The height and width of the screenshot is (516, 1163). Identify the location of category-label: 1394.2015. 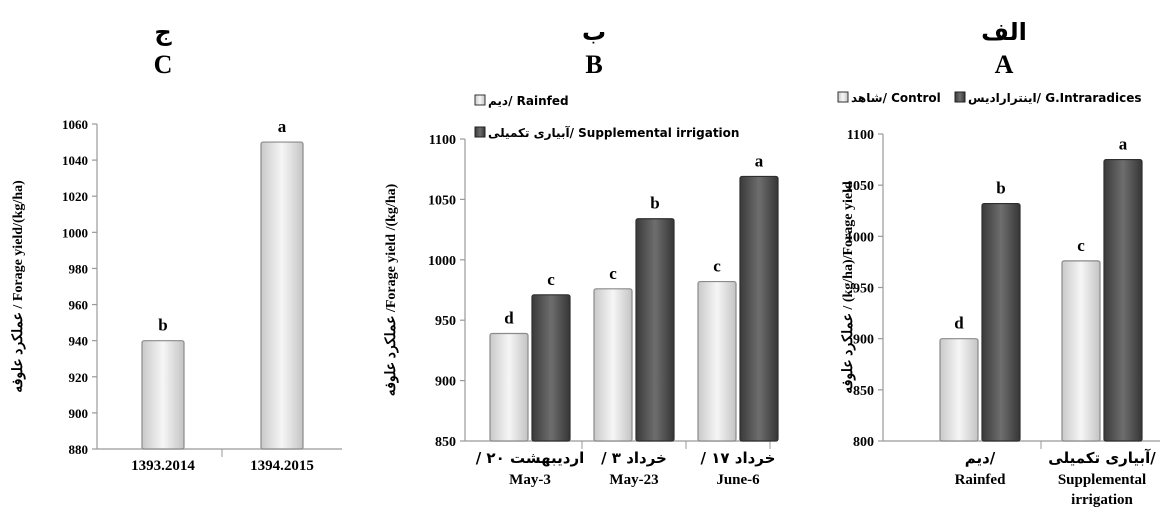
(282, 466).